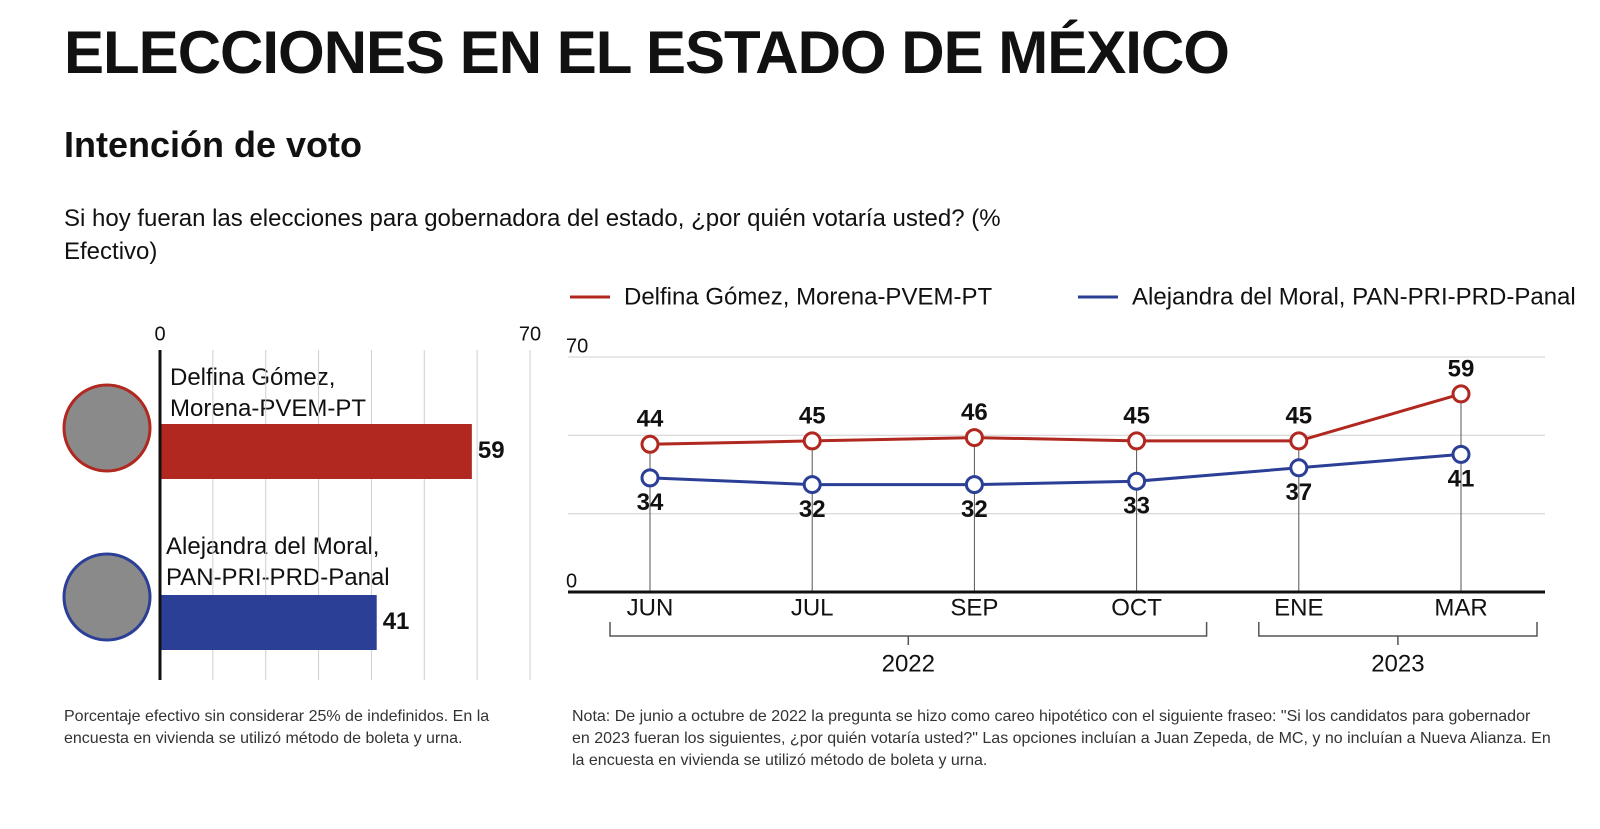  What do you see at coordinates (647, 52) in the screenshot?
I see `title: ELECCIONES EN EL ESTADO DE MÉXICO` at bounding box center [647, 52].